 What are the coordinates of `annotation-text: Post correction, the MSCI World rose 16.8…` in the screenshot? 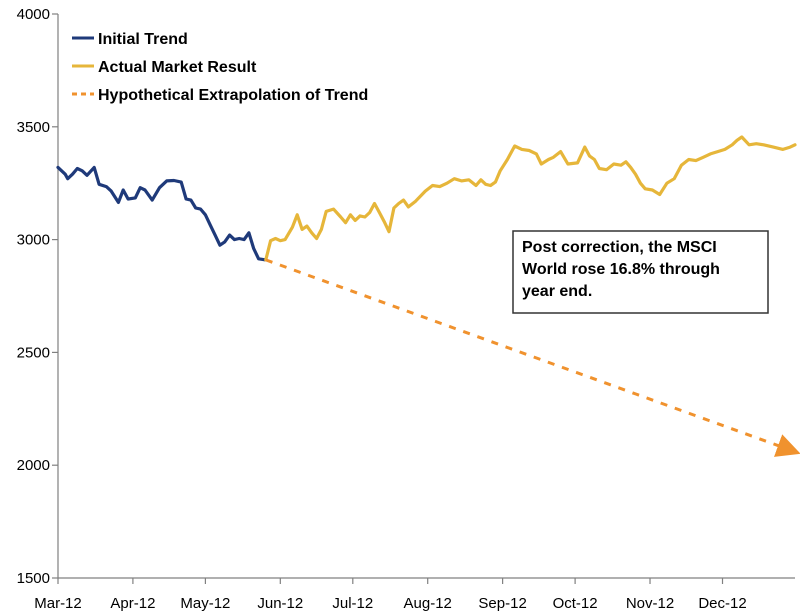 It's located at (621, 269).